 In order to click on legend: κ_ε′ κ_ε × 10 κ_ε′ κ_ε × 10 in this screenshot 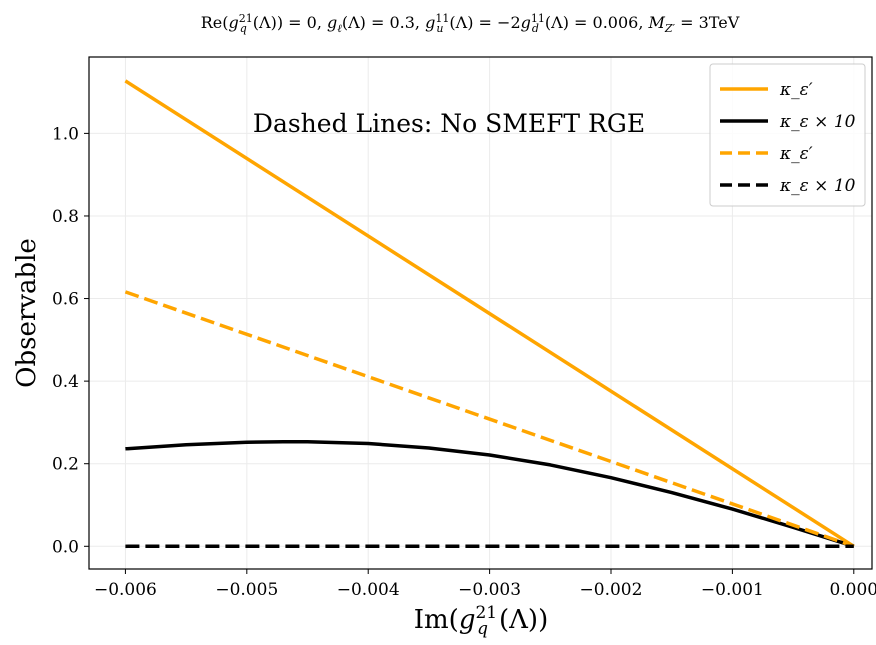, I will do `click(787, 135)`.